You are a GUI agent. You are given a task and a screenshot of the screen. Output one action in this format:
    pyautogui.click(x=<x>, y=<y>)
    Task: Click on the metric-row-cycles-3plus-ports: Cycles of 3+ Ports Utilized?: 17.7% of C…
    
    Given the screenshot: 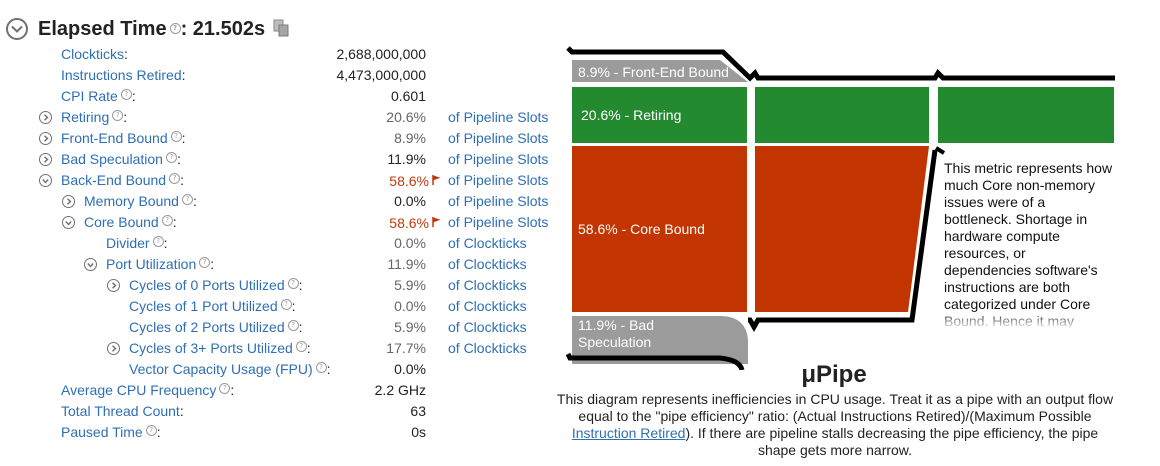 What is the action you would take?
    pyautogui.click(x=280, y=348)
    